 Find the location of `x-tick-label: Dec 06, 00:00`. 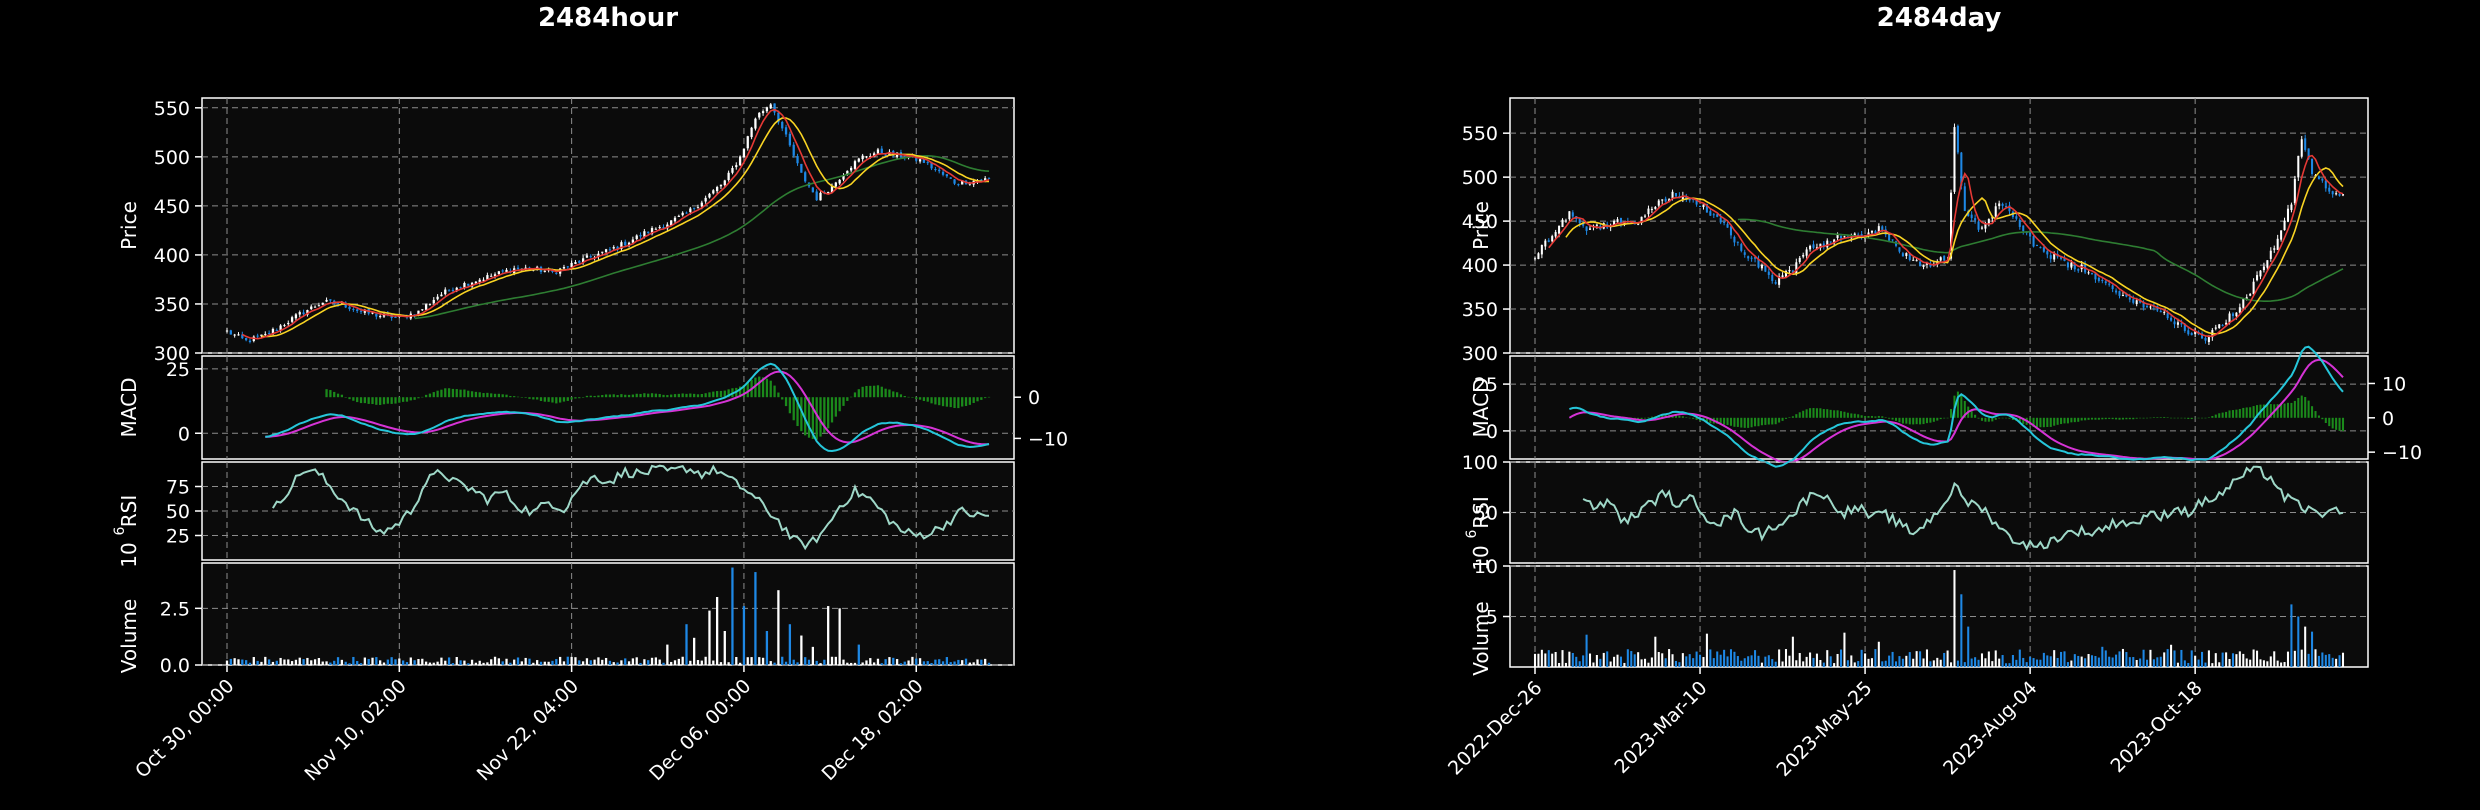

x-tick-label: Dec 06, 00:00 is located at coordinates (700, 730).